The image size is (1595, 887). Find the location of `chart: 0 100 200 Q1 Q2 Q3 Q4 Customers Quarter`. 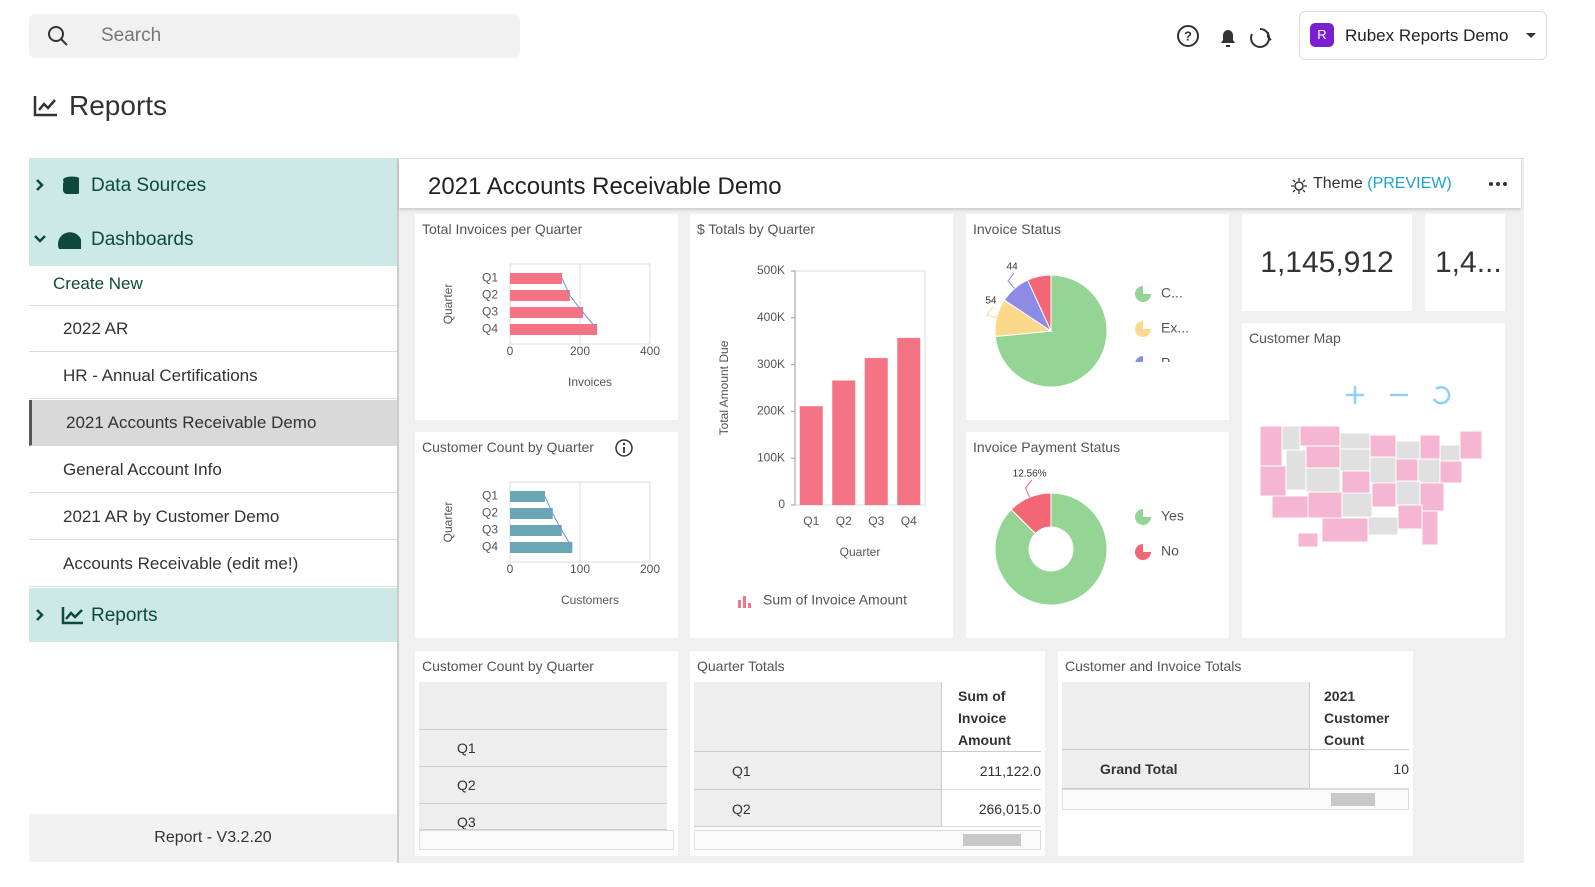

chart: 0 100 200 Q1 Q2 Q3 Q4 Customers Quarter is located at coordinates (550, 544).